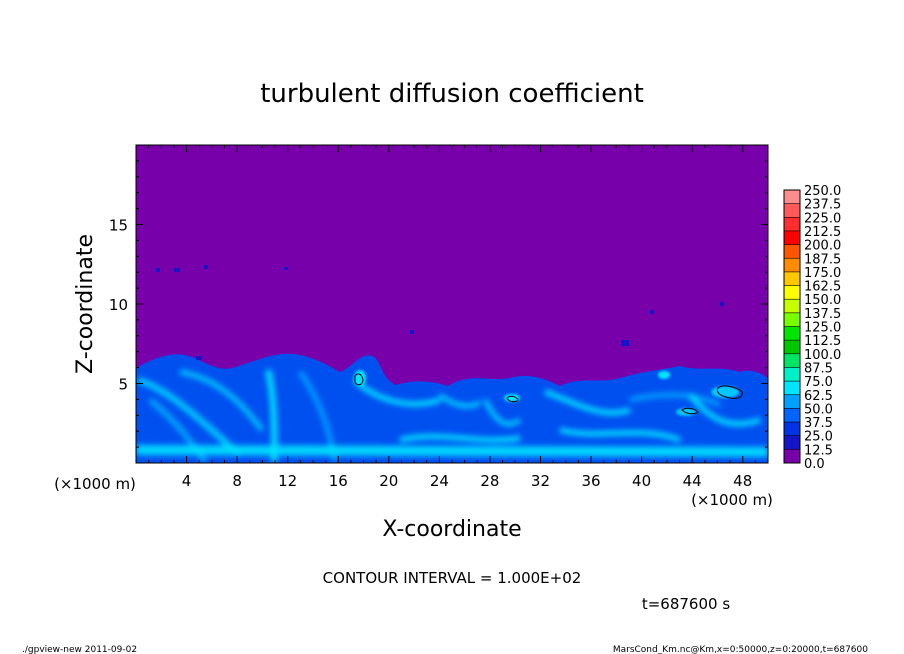 The image size is (904, 654). Describe the element at coordinates (590, 481) in the screenshot. I see `x-tick-label: 36` at that location.